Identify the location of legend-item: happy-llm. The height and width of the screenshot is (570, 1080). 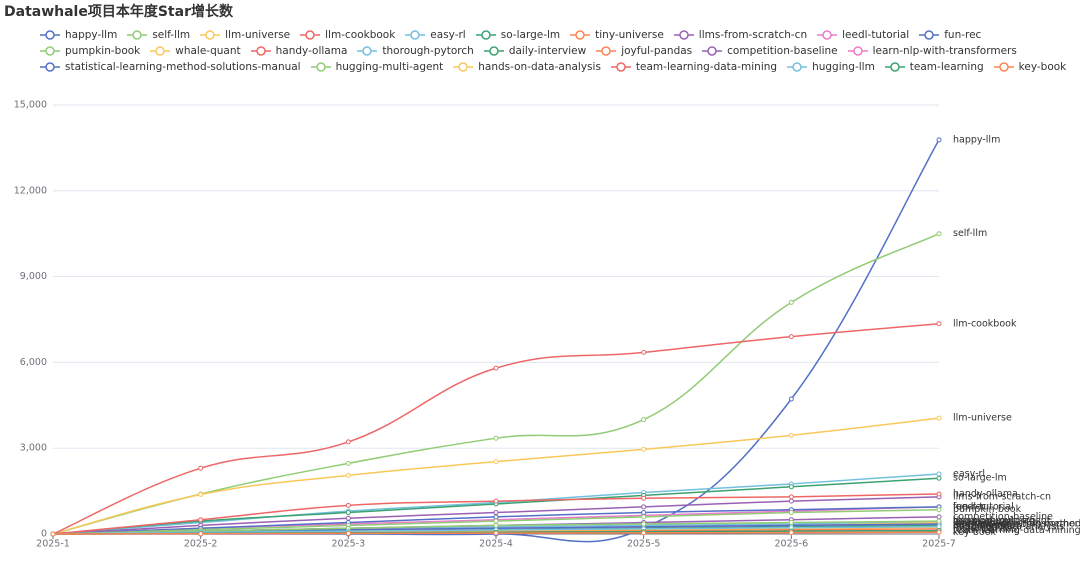
(78, 35).